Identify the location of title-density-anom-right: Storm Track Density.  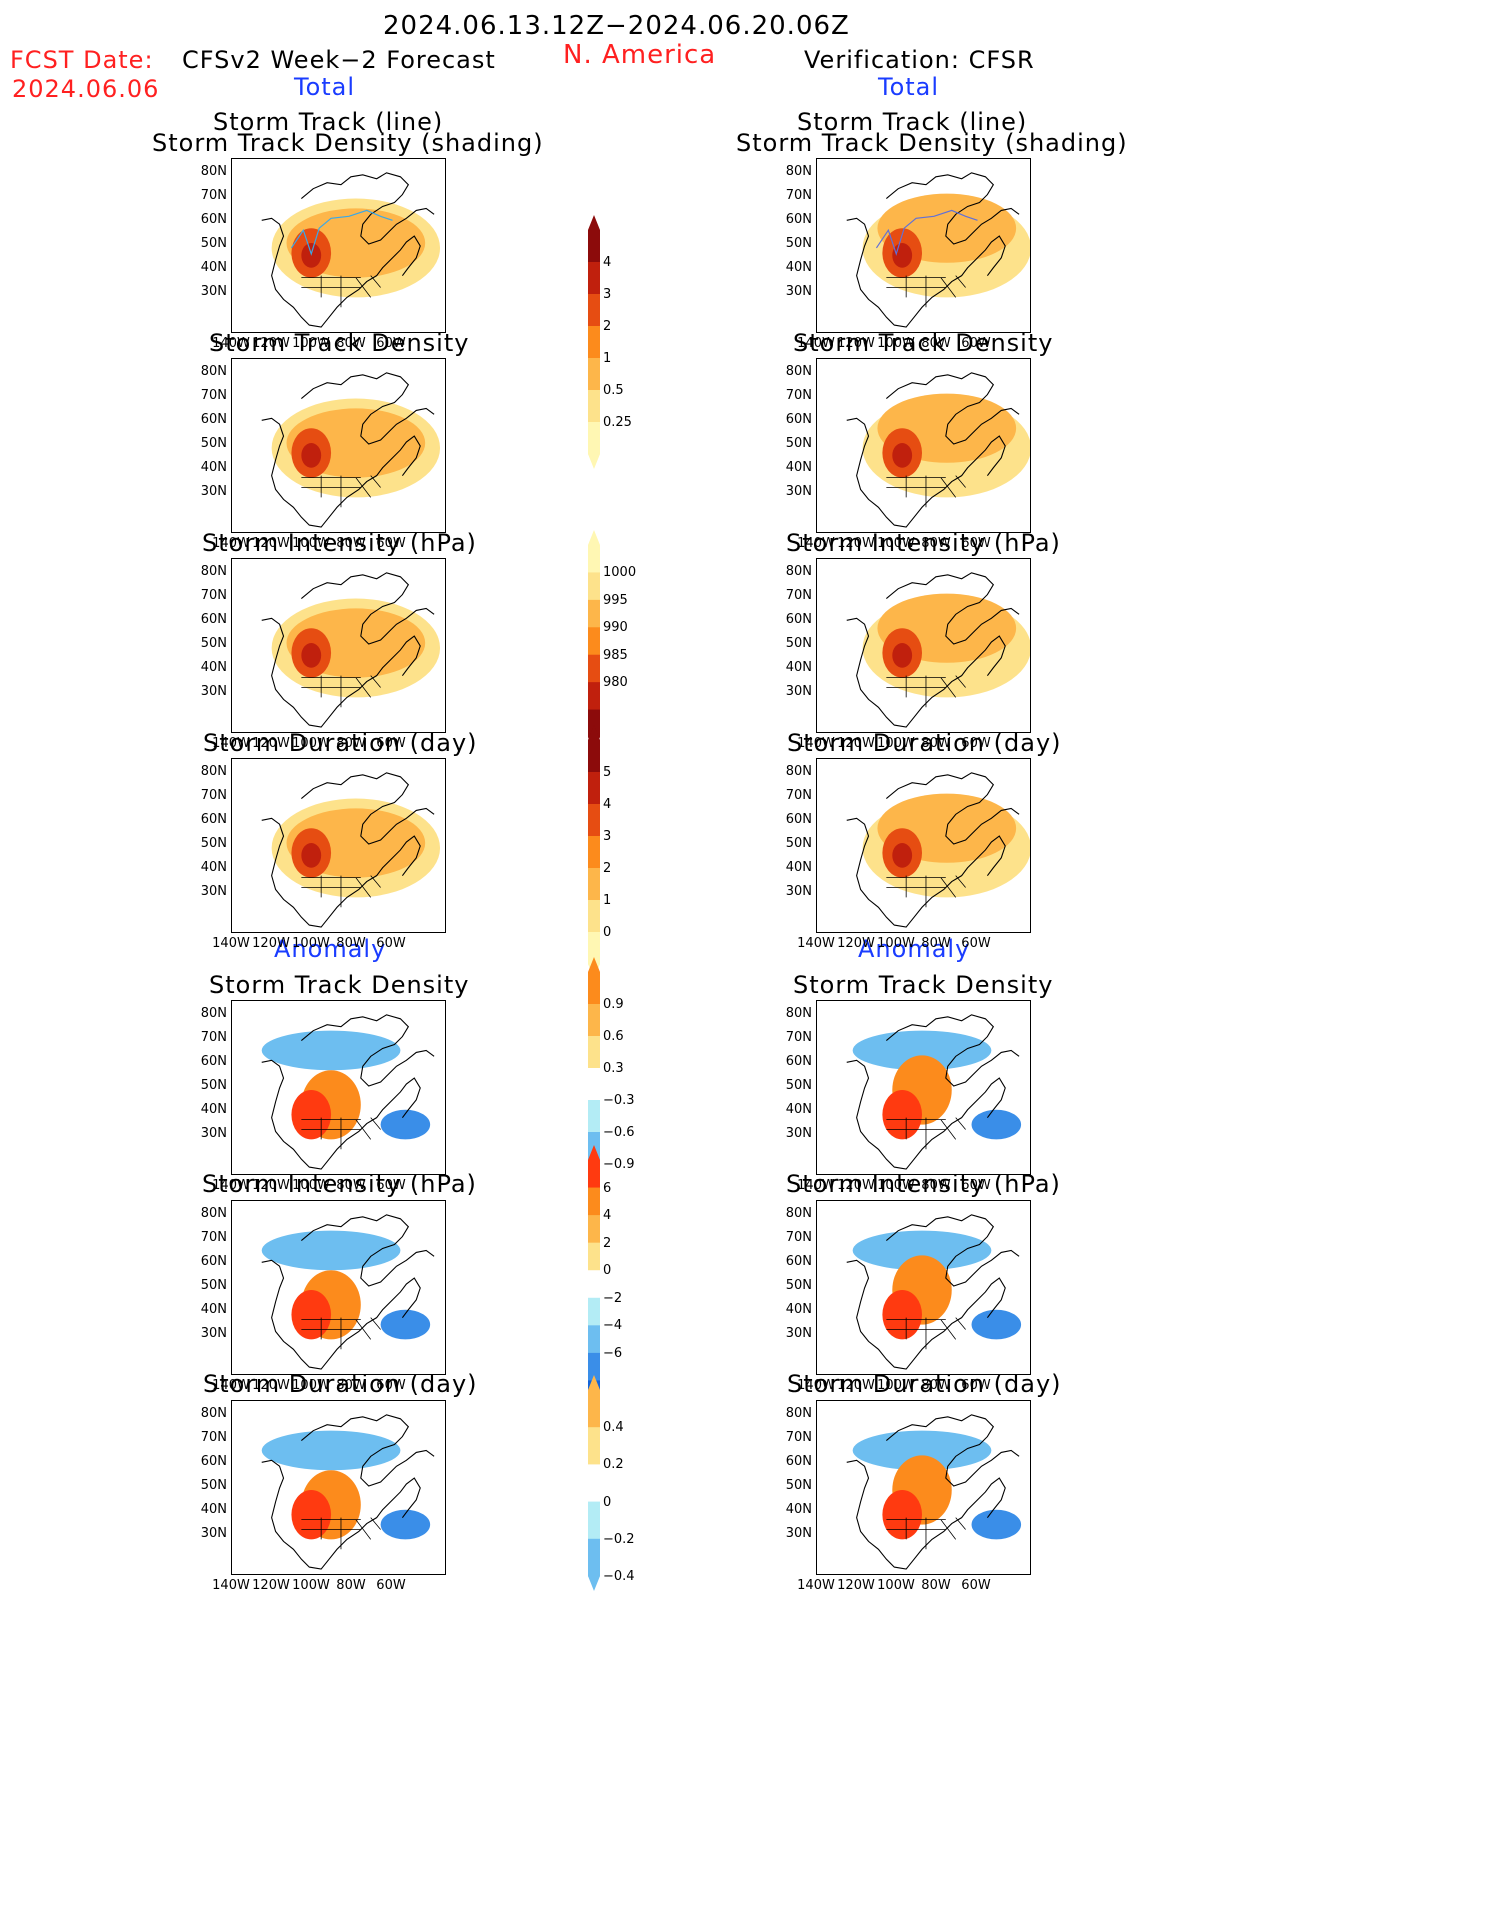
(923, 985).